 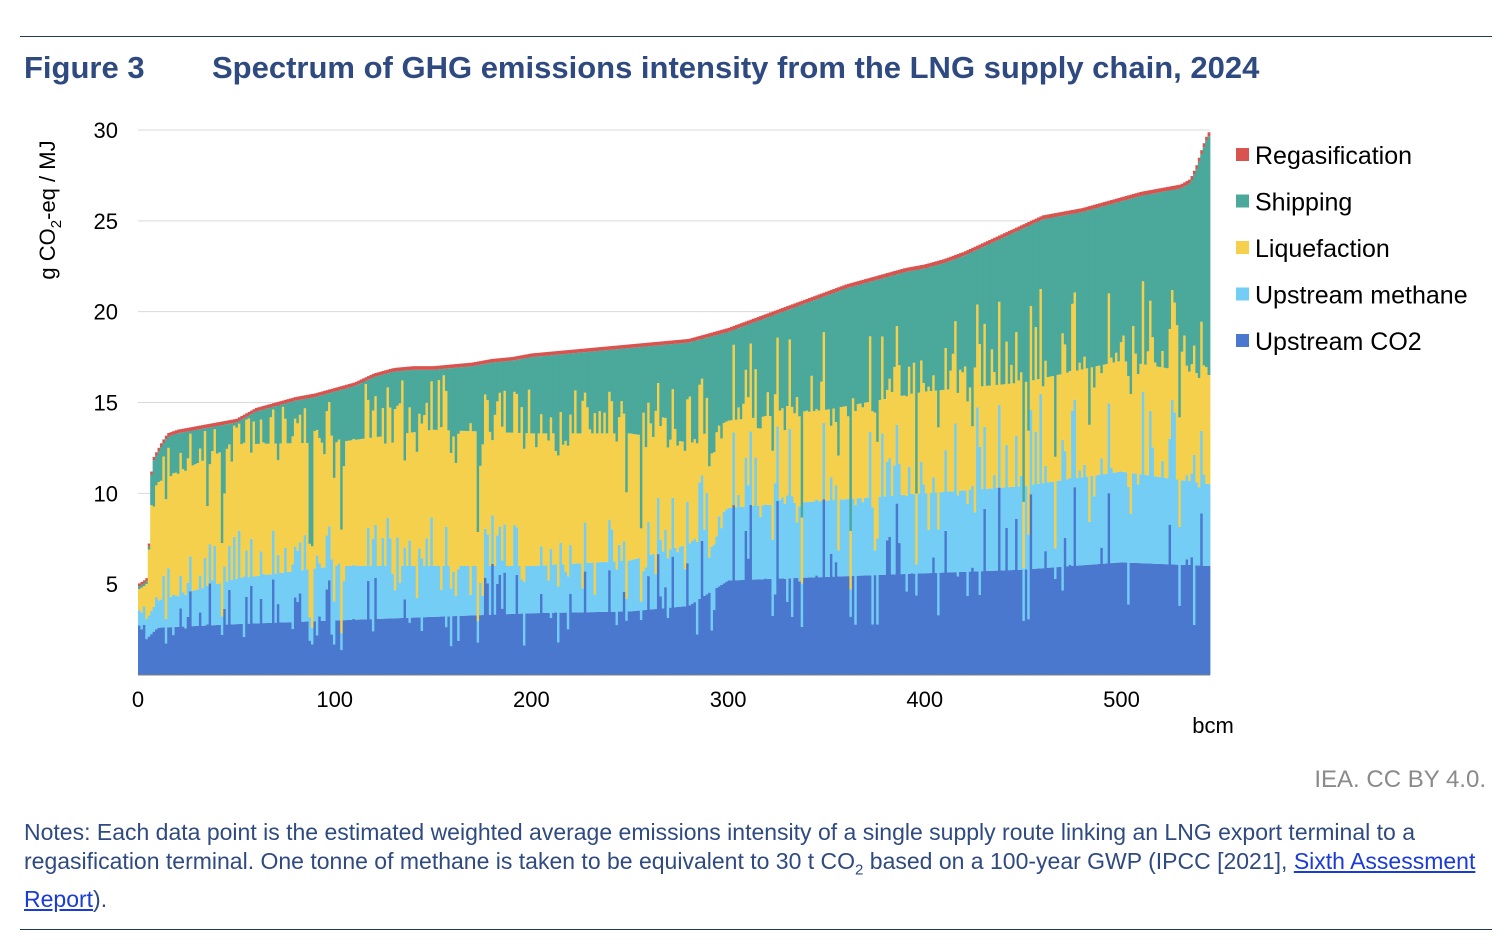 What do you see at coordinates (750, 880) in the screenshot?
I see `sixth-assessment-report-link: Sixth Assessment Report` at bounding box center [750, 880].